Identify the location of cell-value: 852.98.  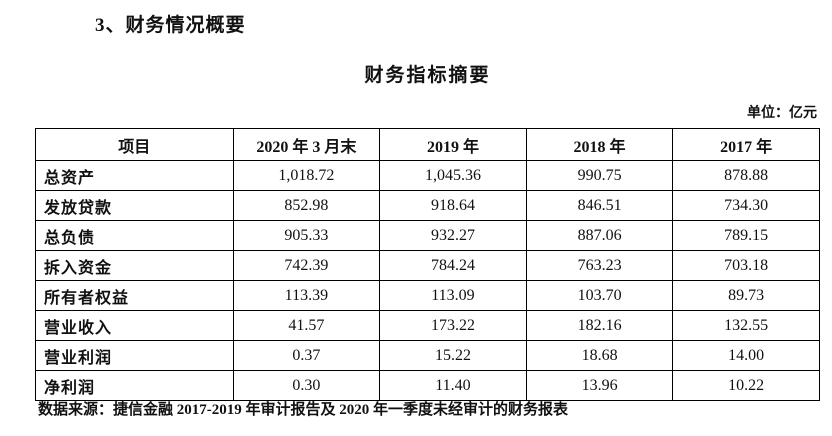
(306, 205).